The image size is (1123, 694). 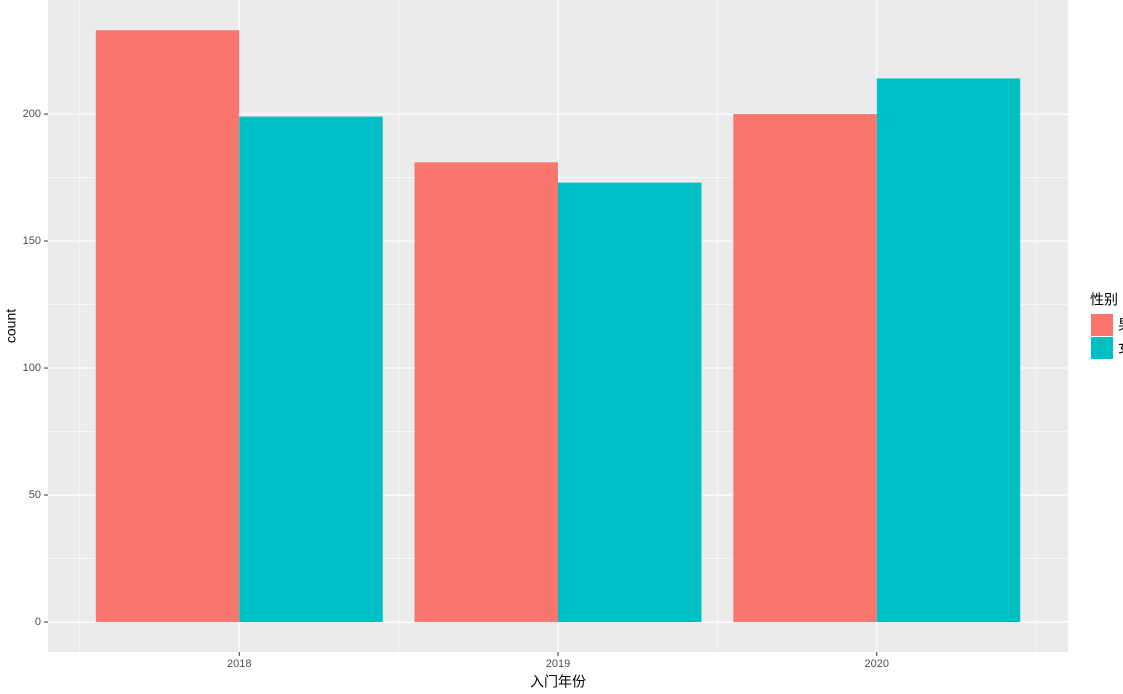 What do you see at coordinates (239, 664) in the screenshot?
I see `x-tick-label: 2018` at bounding box center [239, 664].